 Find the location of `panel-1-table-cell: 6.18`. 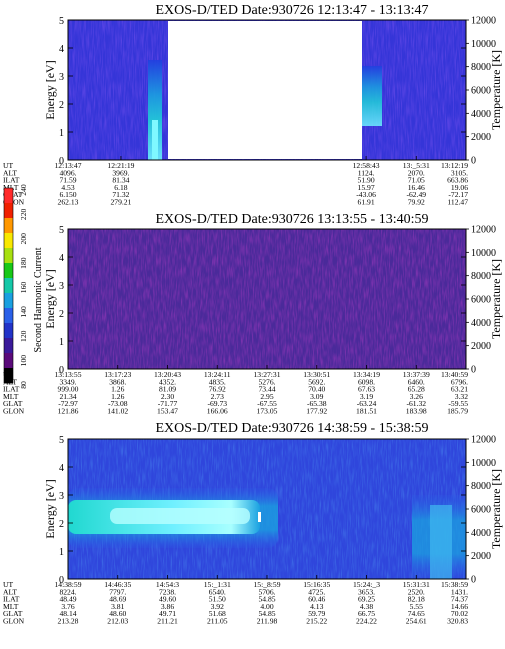

panel-1-table-cell: 6.18 is located at coordinates (120, 187).